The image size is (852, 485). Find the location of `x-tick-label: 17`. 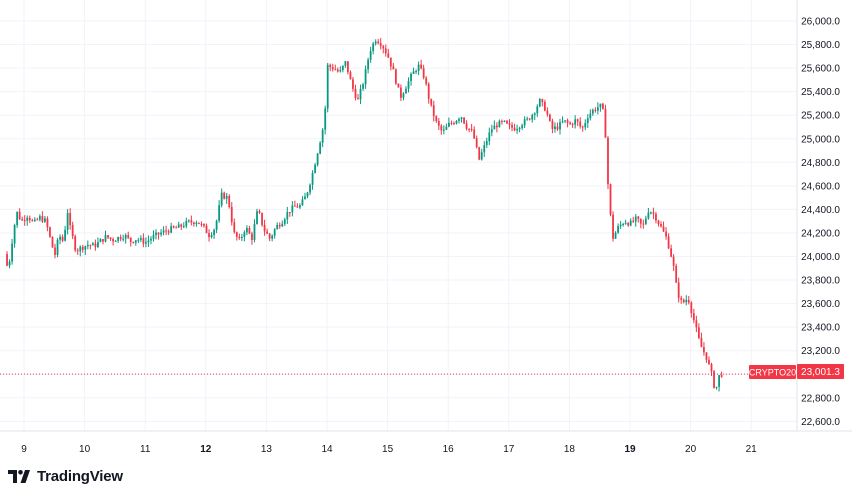

x-tick-label: 17 is located at coordinates (509, 449).